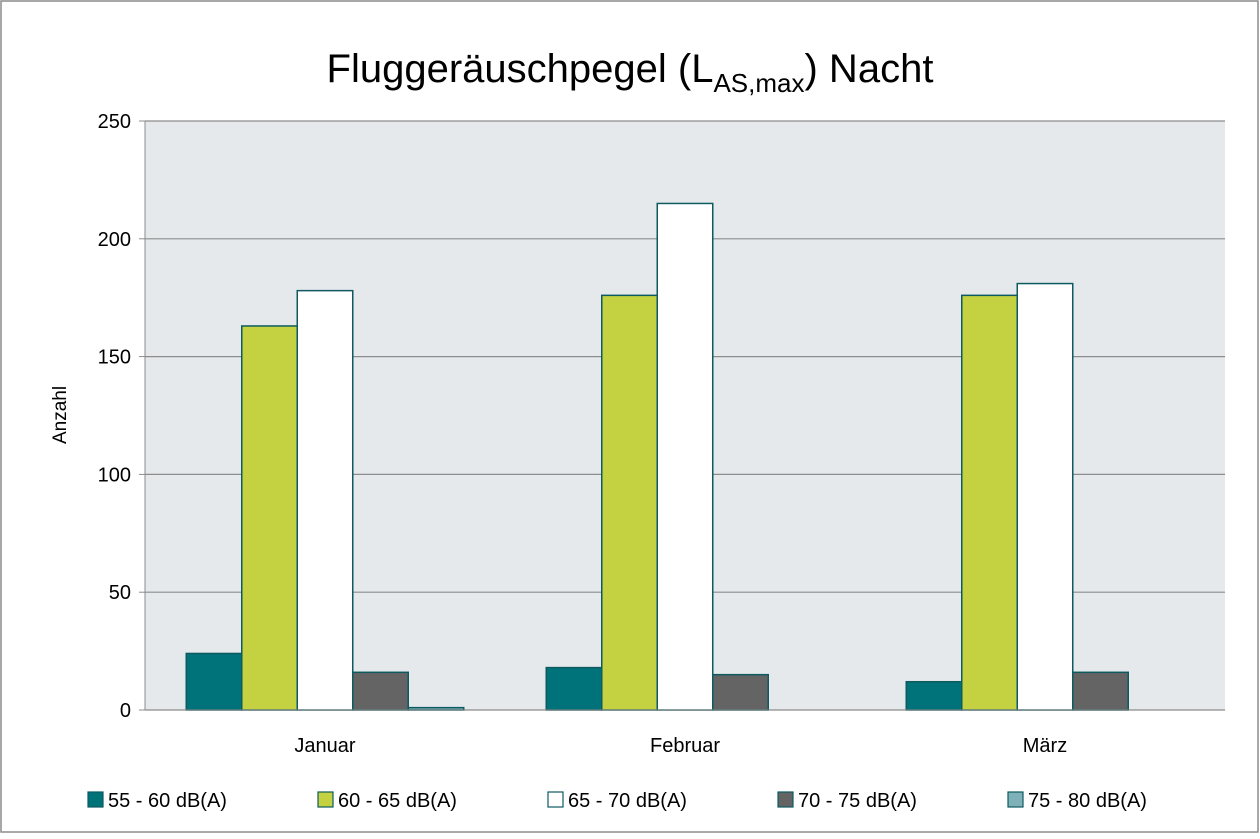 The height and width of the screenshot is (839, 1260). What do you see at coordinates (167, 801) in the screenshot?
I see `legend-label: 55 - 60 dB(A)` at bounding box center [167, 801].